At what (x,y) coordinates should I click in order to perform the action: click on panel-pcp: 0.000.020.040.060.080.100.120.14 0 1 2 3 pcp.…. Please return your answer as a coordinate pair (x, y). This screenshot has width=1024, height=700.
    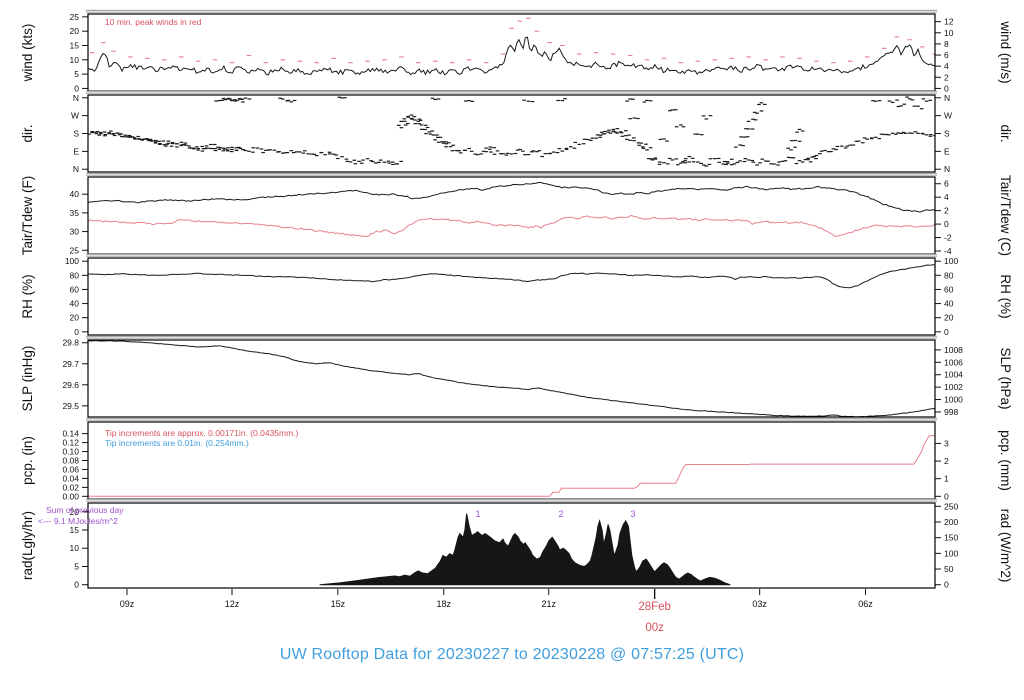
    Looking at the image, I should click on (516, 459).